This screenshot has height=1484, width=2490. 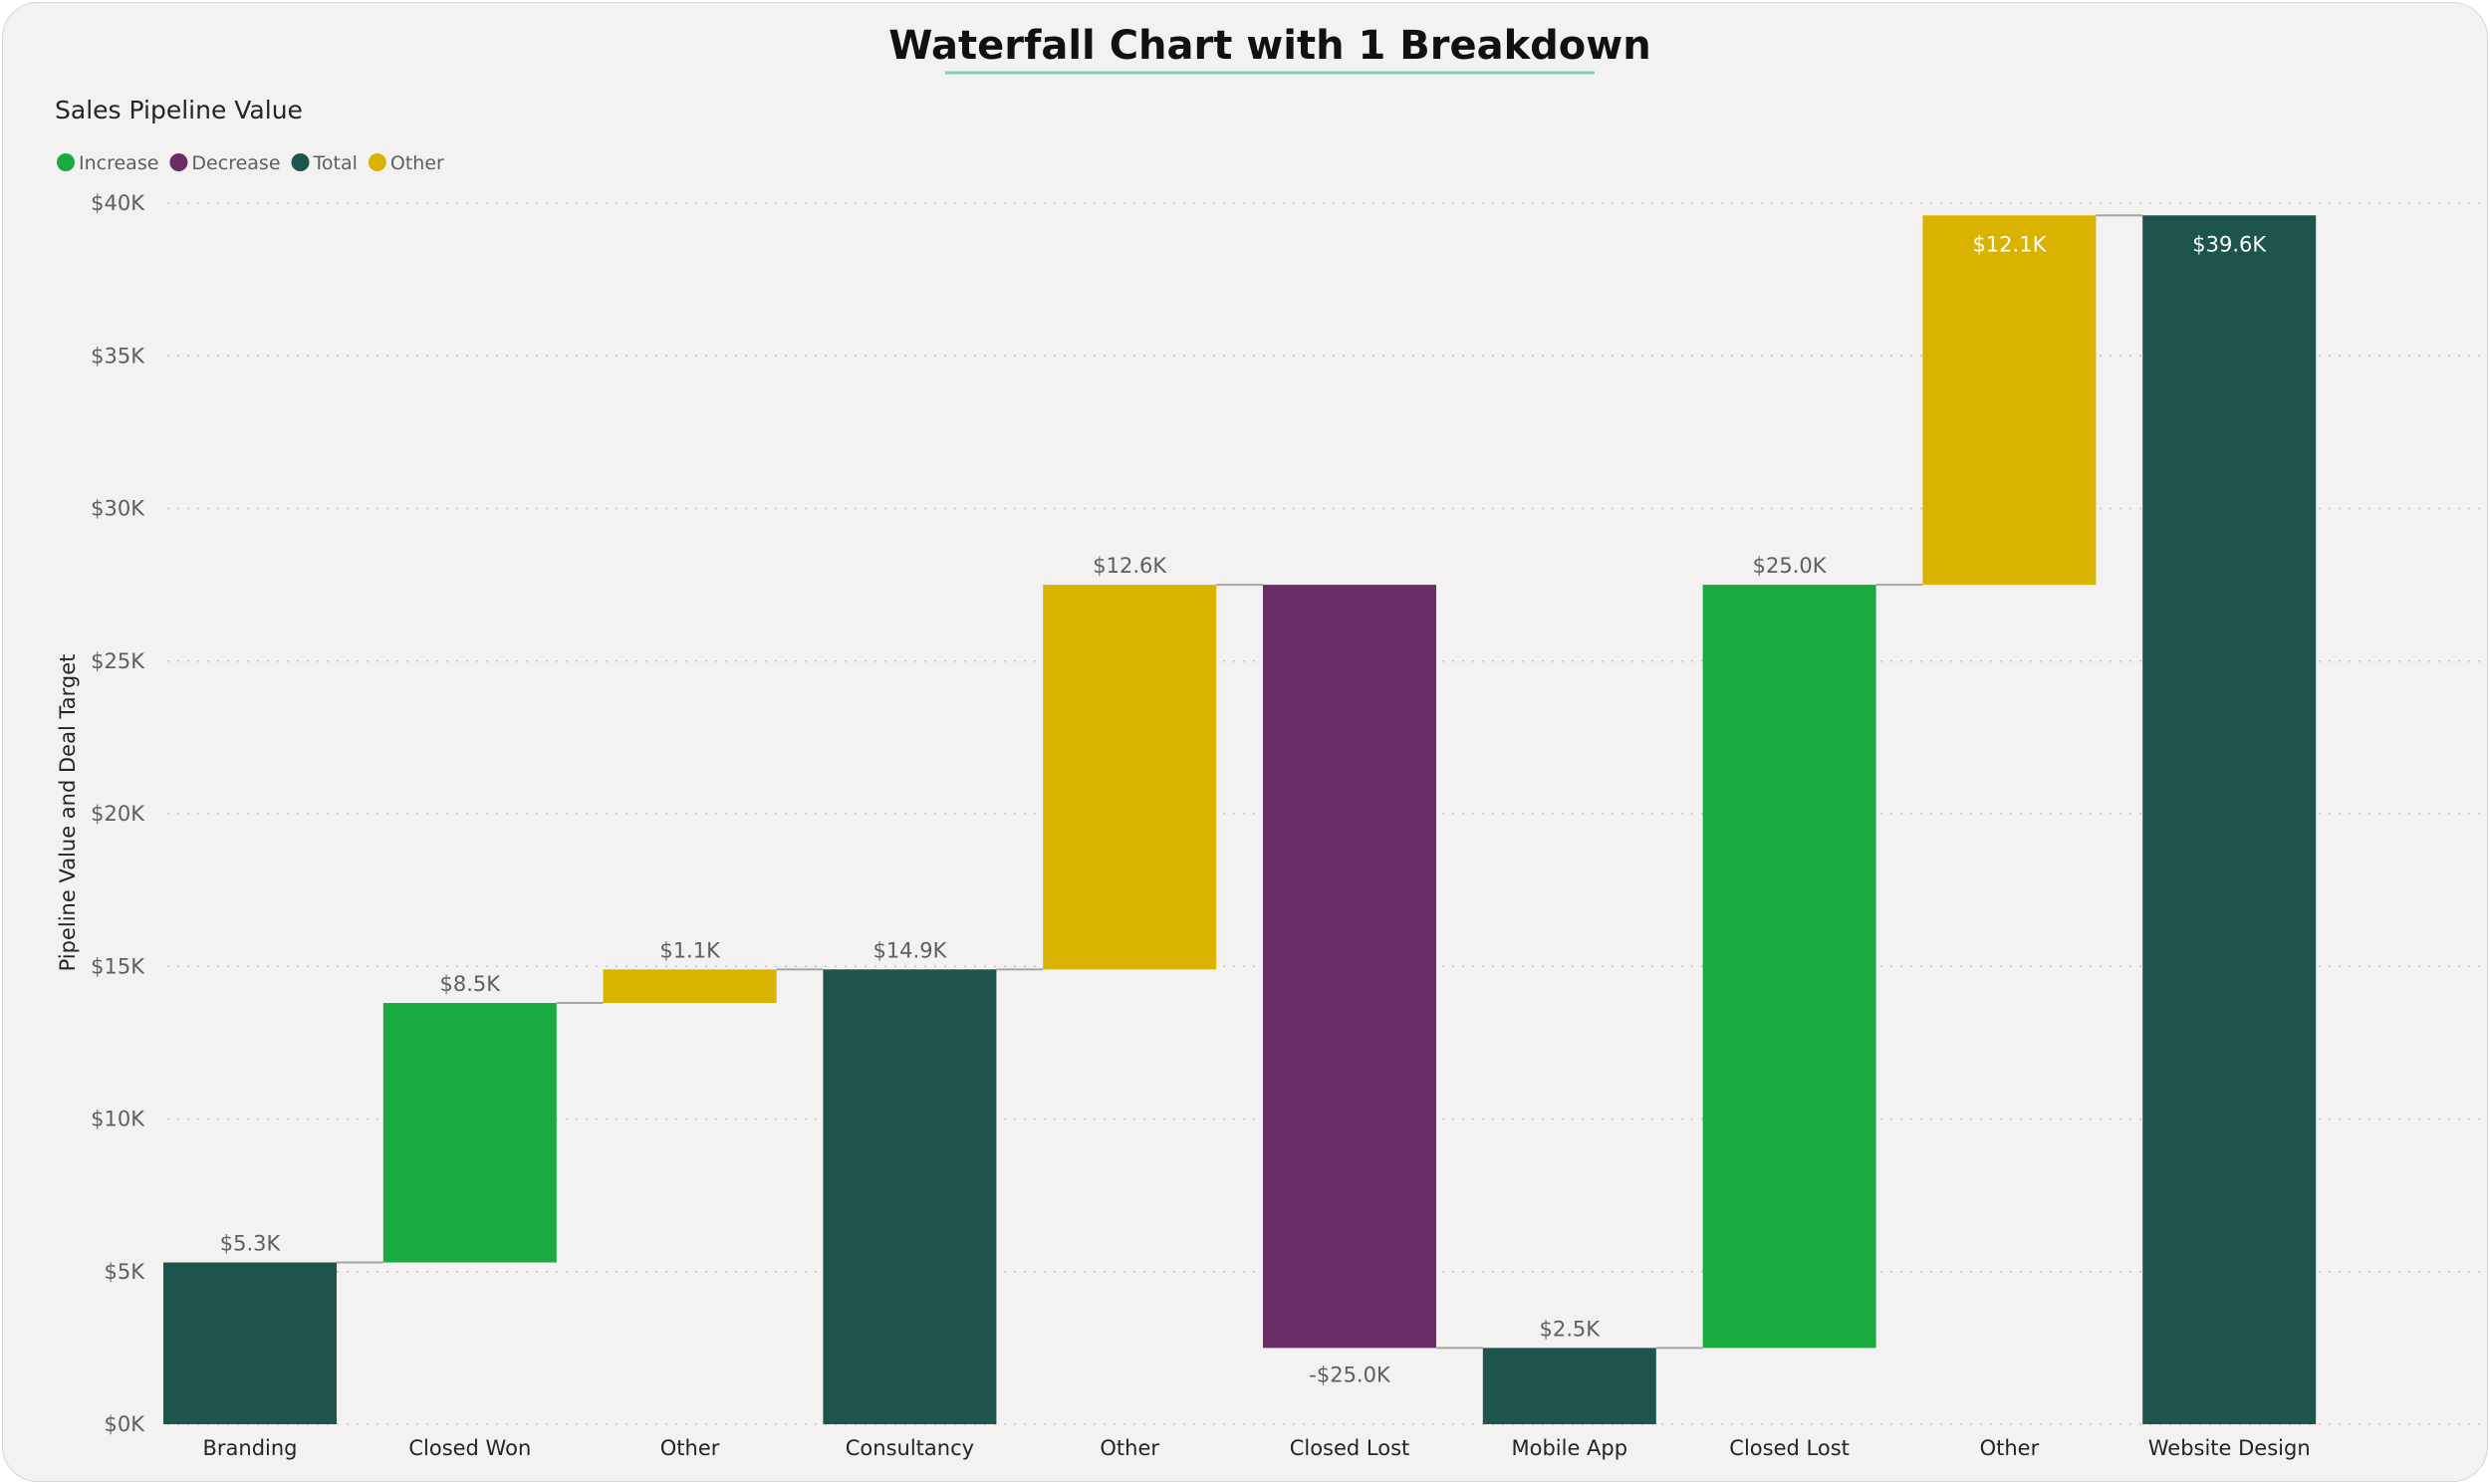 I want to click on y-tick-label: $25K, so click(x=118, y=661).